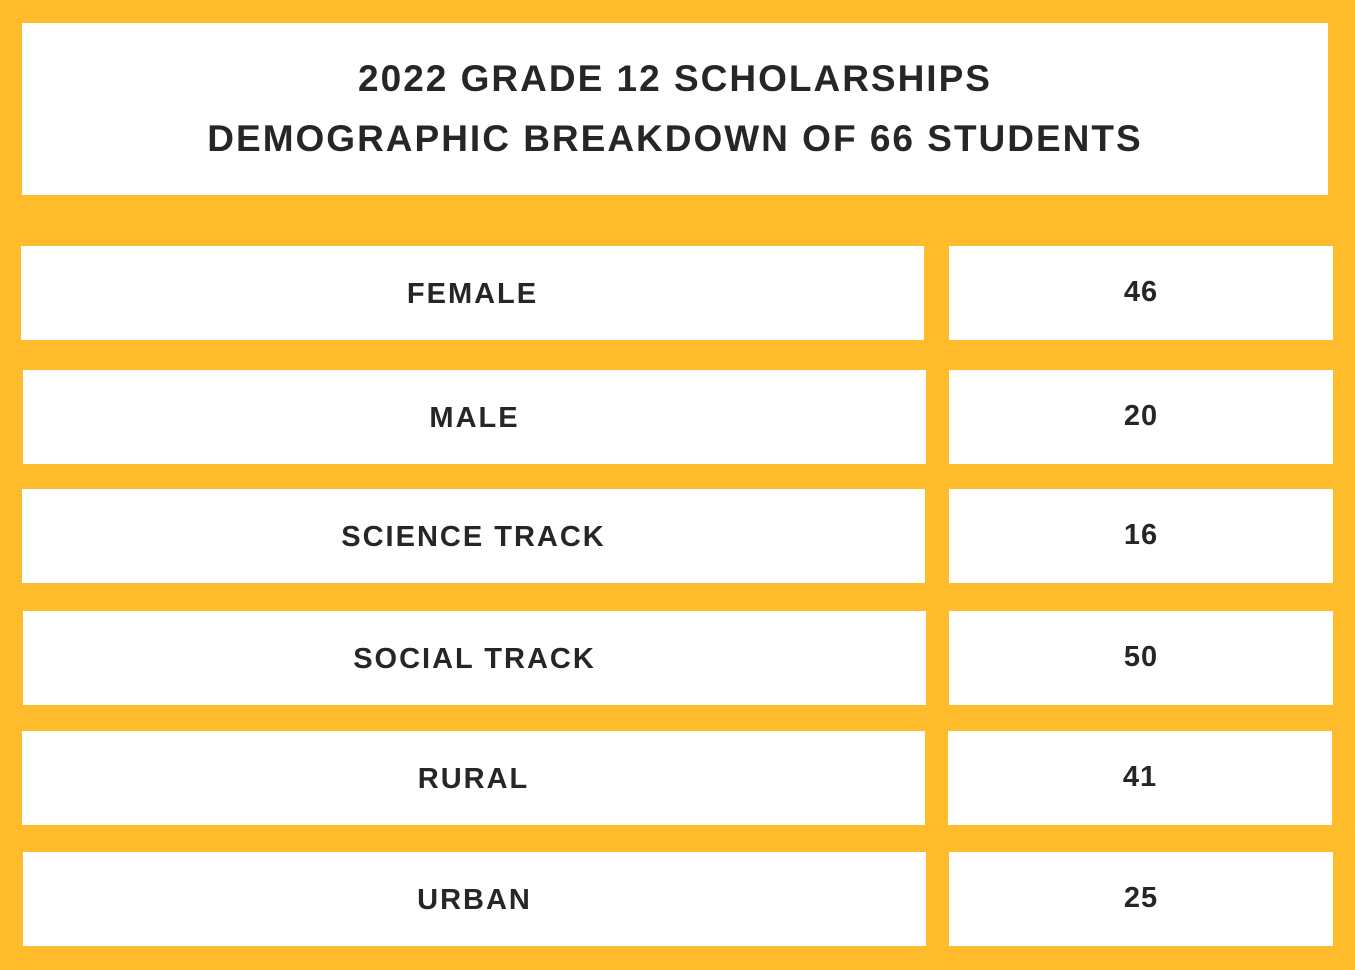 Image resolution: width=1355 pixels, height=970 pixels. I want to click on chart-title: 2022 GRADE 12 SCHOLARSHIPS, so click(675, 78).